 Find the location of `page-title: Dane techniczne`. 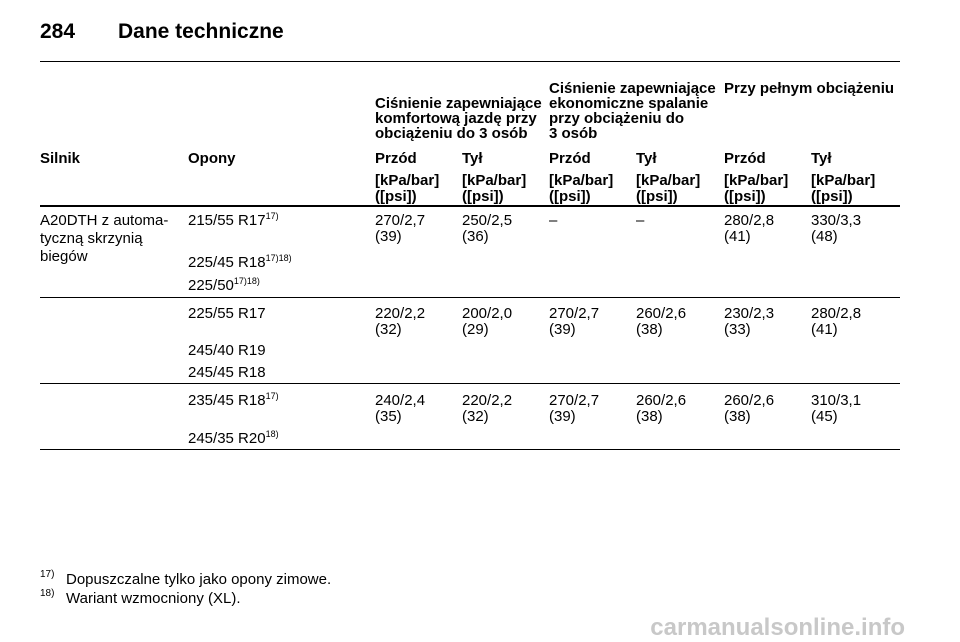

page-title: Dane techniczne is located at coordinates (201, 31).